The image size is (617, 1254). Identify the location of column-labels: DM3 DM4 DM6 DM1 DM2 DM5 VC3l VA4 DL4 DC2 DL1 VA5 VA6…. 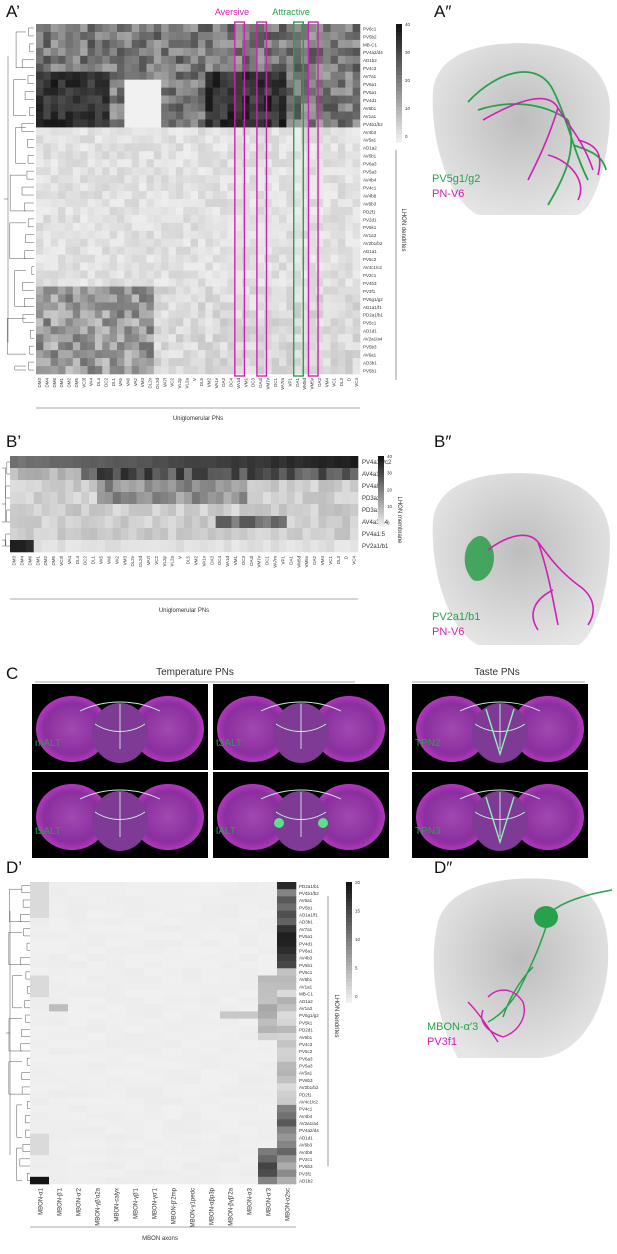
(184, 561).